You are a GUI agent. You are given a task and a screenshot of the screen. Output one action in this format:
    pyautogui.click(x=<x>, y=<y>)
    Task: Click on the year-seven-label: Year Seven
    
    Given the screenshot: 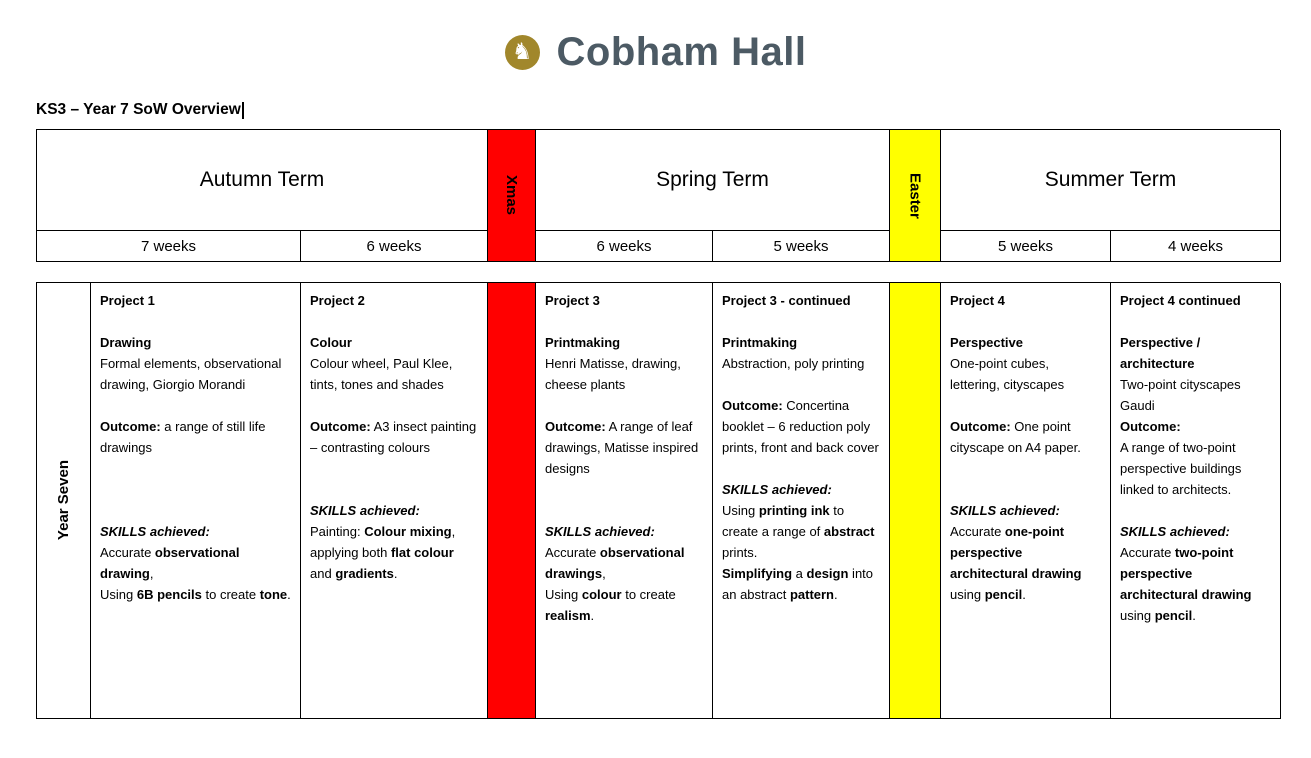 What is the action you would take?
    pyautogui.click(x=63, y=500)
    